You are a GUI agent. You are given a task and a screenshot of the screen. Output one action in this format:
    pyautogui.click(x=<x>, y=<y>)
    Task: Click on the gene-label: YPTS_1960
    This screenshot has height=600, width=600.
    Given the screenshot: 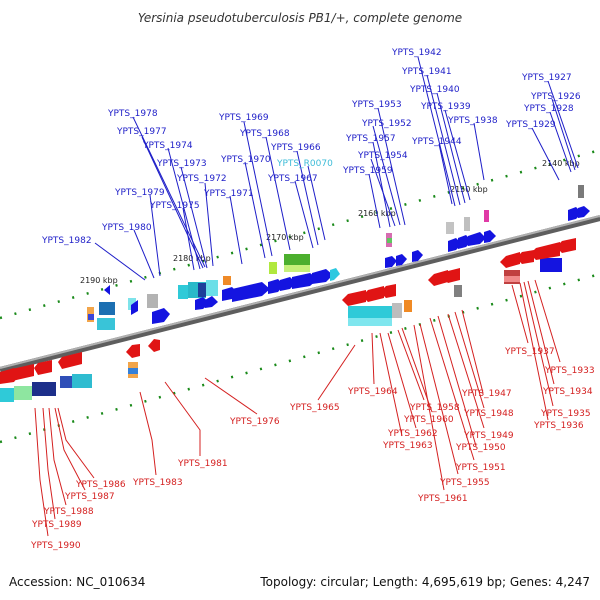 What is the action you would take?
    pyautogui.click(x=428, y=420)
    